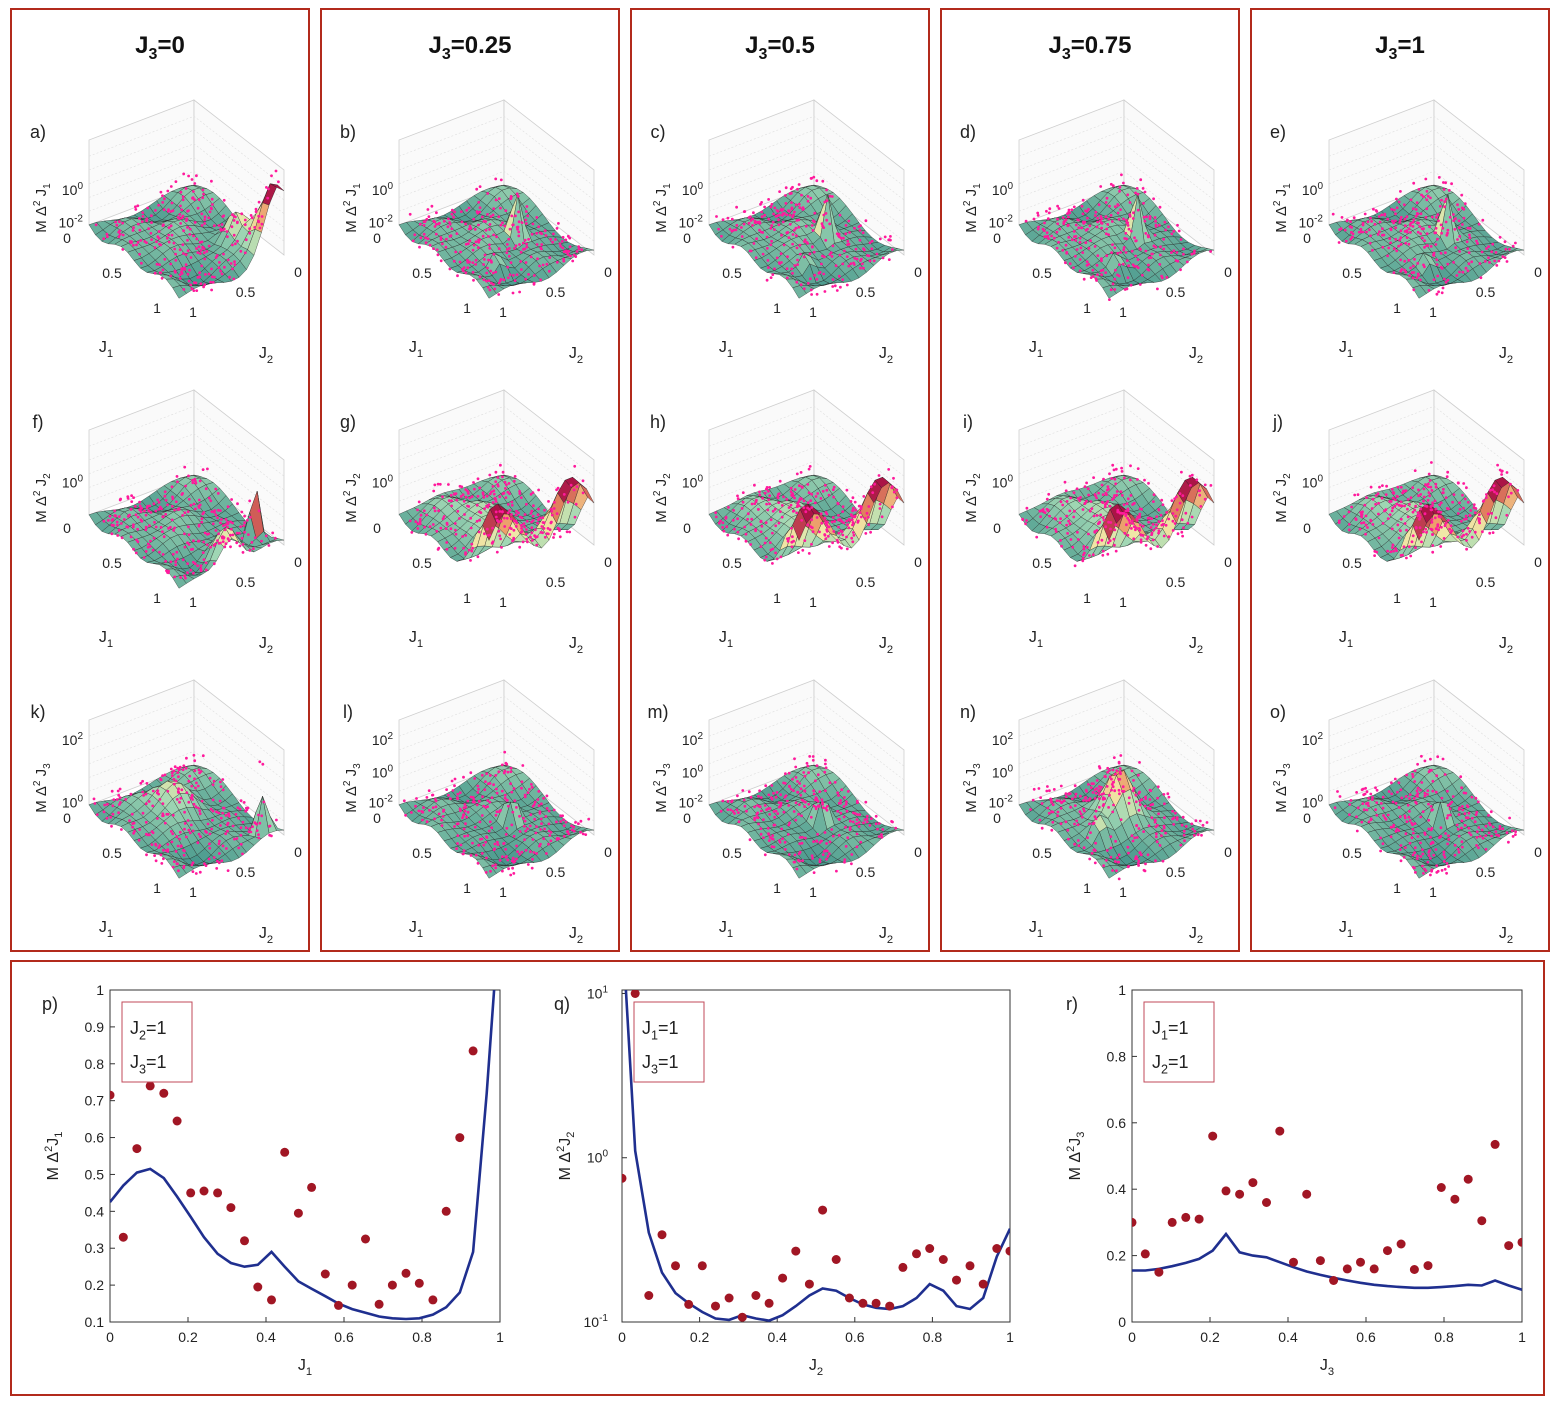 Image resolution: width=1550 pixels, height=1406 pixels. What do you see at coordinates (732, 563) in the screenshot?
I see `j1-tick-label: 0.5` at bounding box center [732, 563].